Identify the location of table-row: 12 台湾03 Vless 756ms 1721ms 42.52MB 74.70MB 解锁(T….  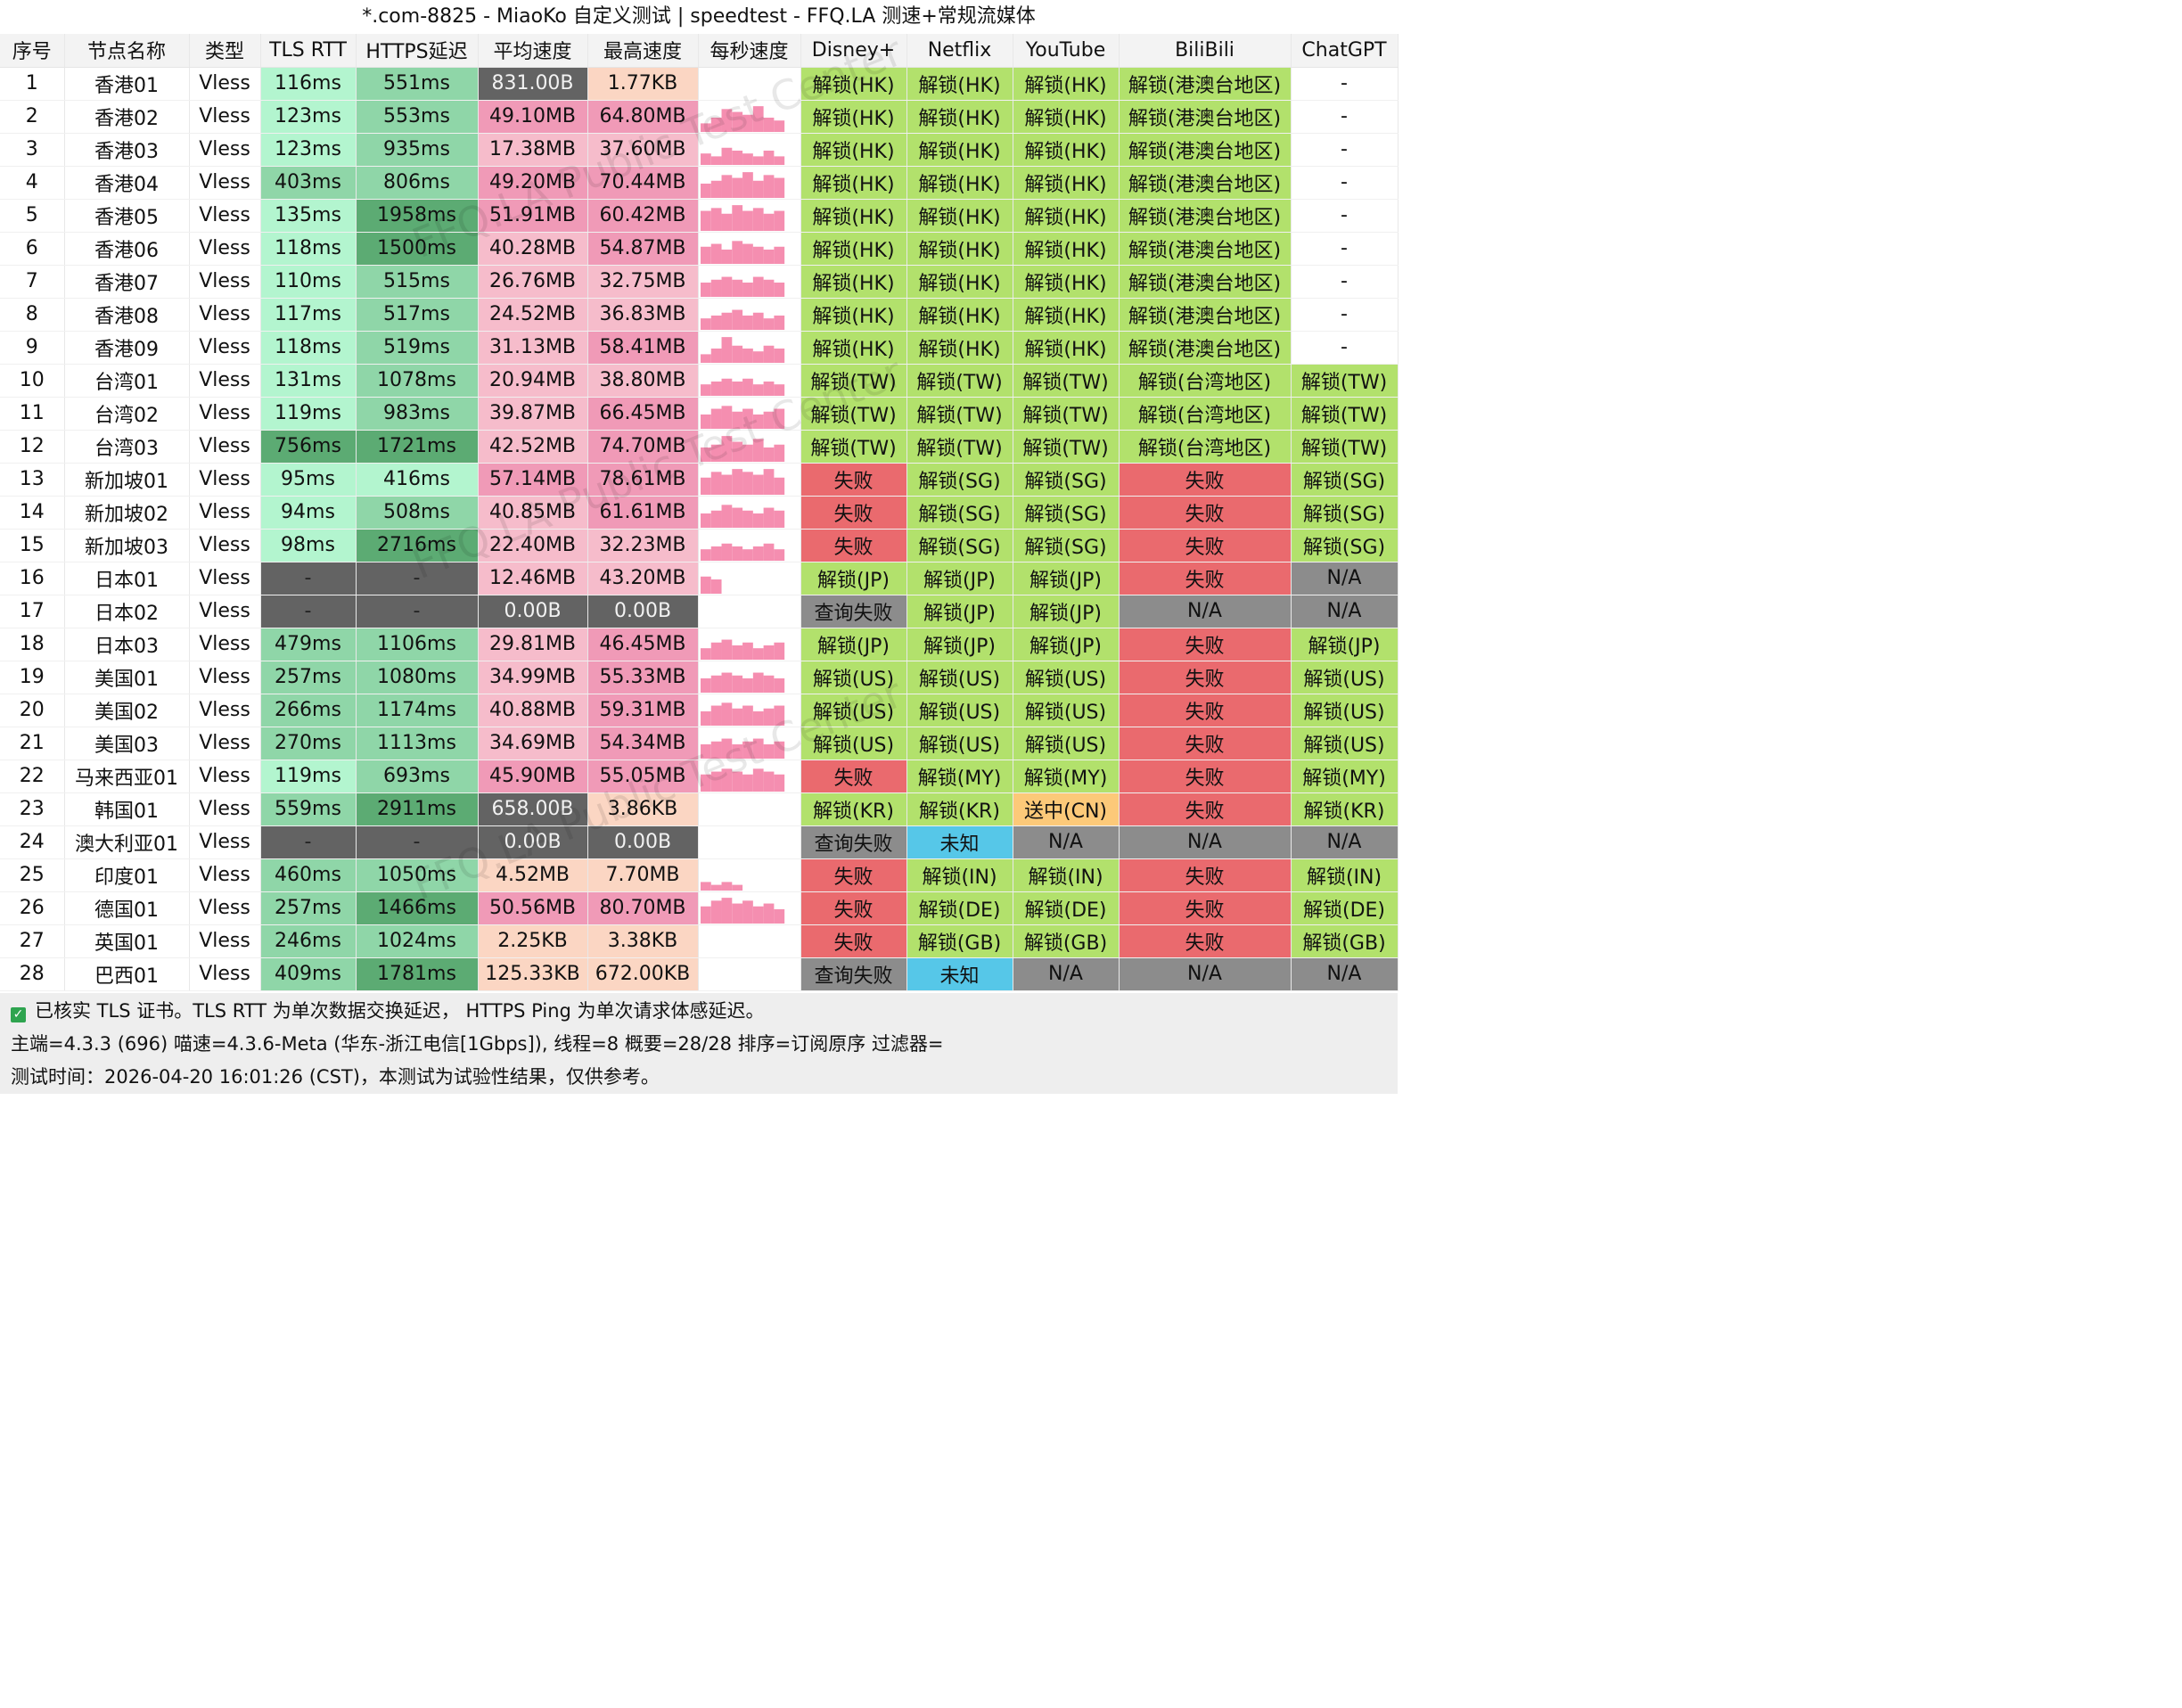
(699, 447).